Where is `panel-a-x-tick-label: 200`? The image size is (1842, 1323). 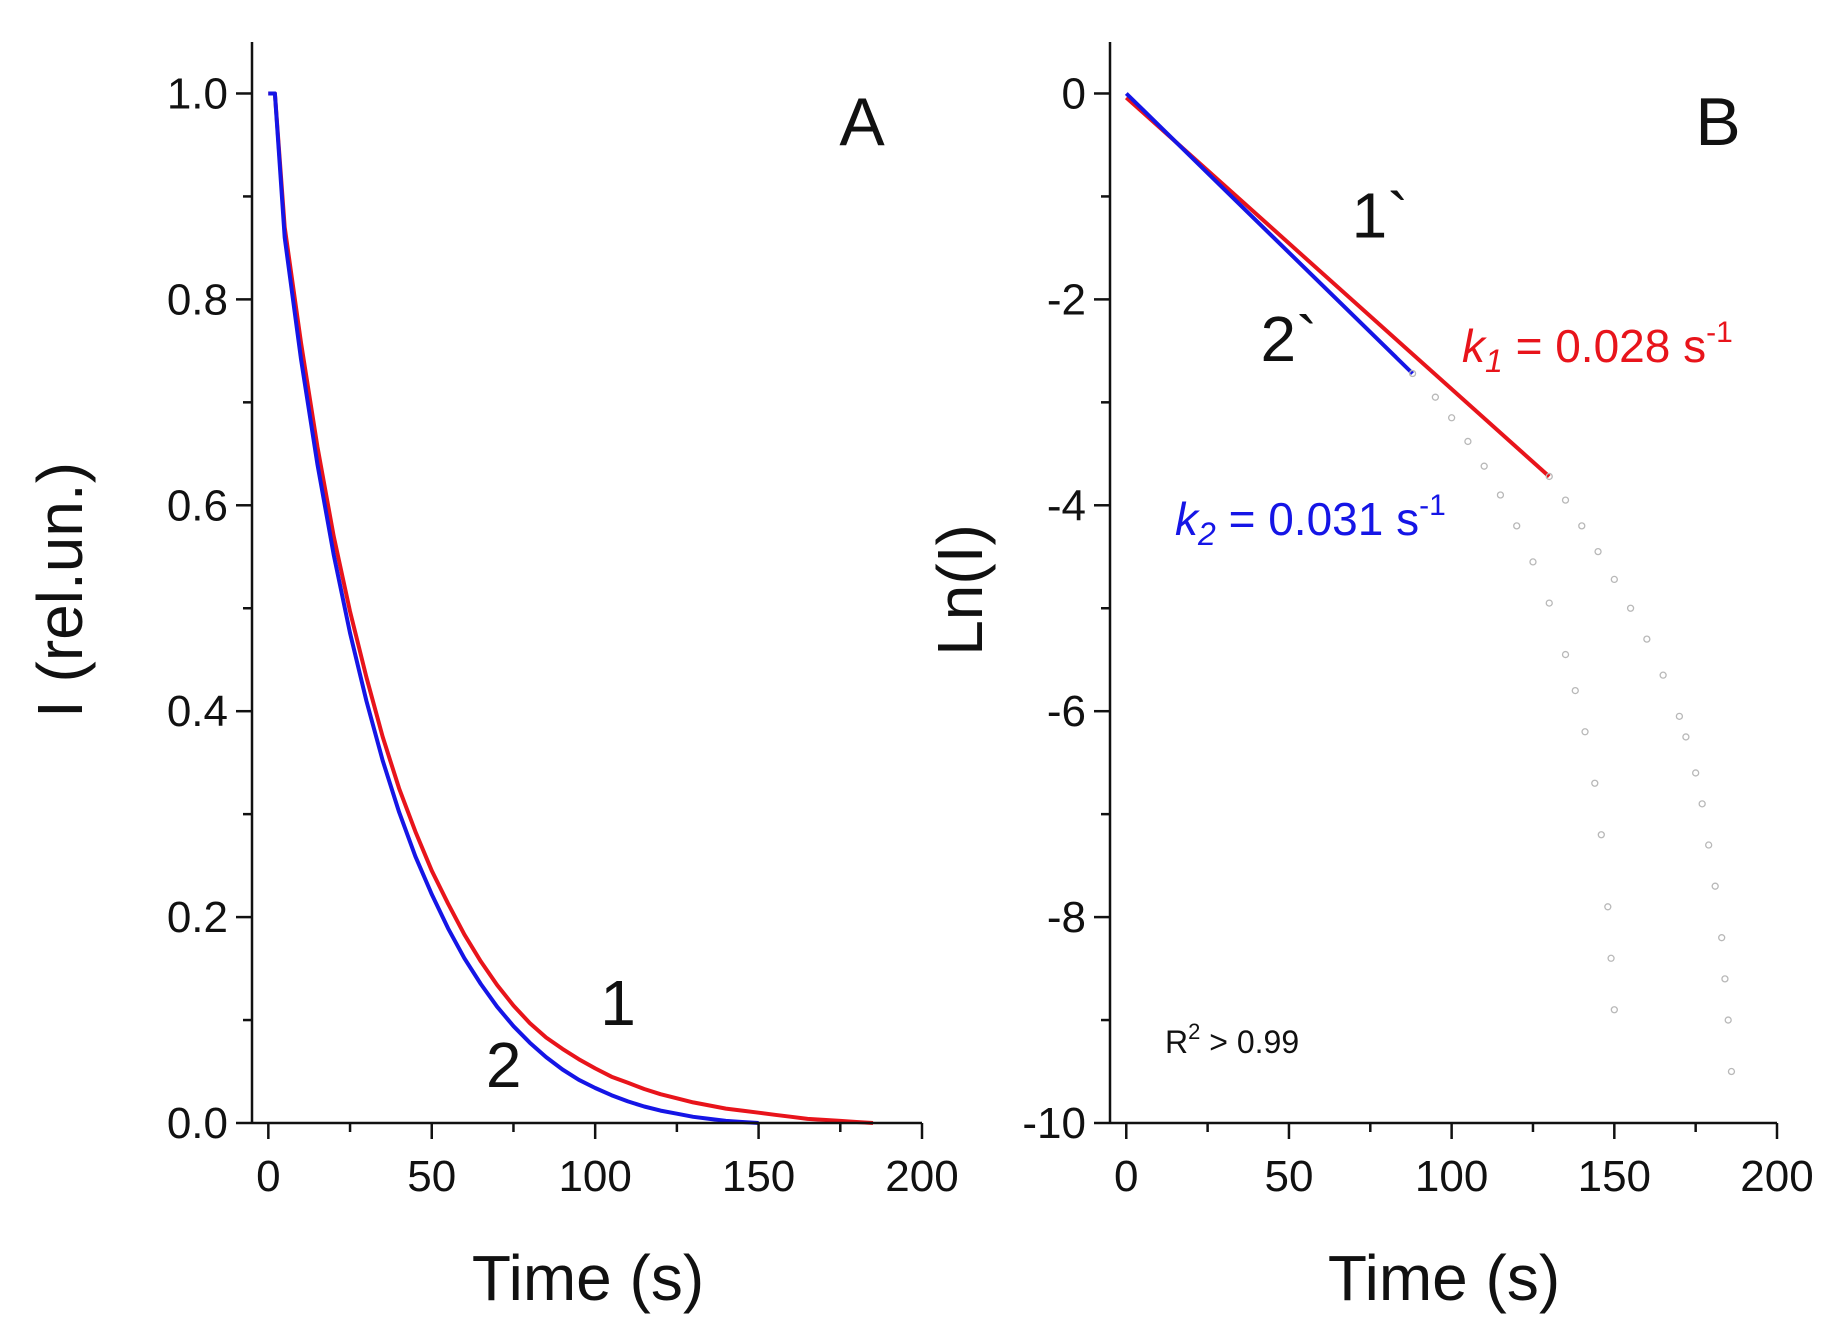
panel-a-x-tick-label: 200 is located at coordinates (921, 1176).